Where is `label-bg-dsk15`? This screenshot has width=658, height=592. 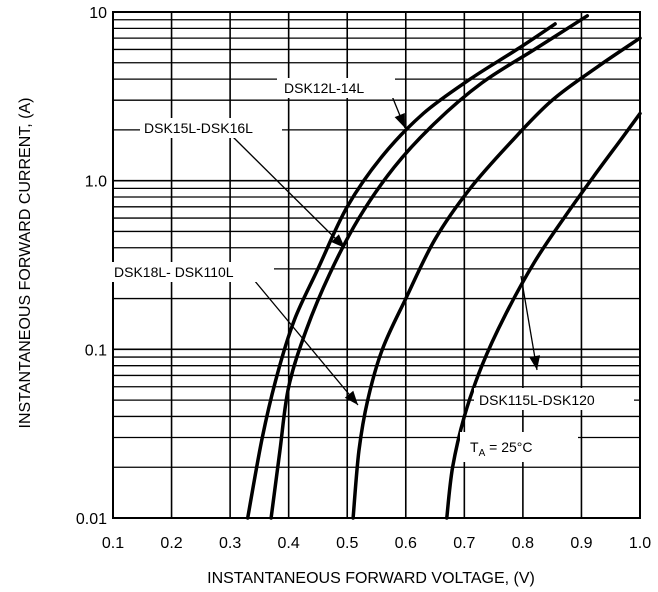
label-bg-dsk15 is located at coordinates (211, 128).